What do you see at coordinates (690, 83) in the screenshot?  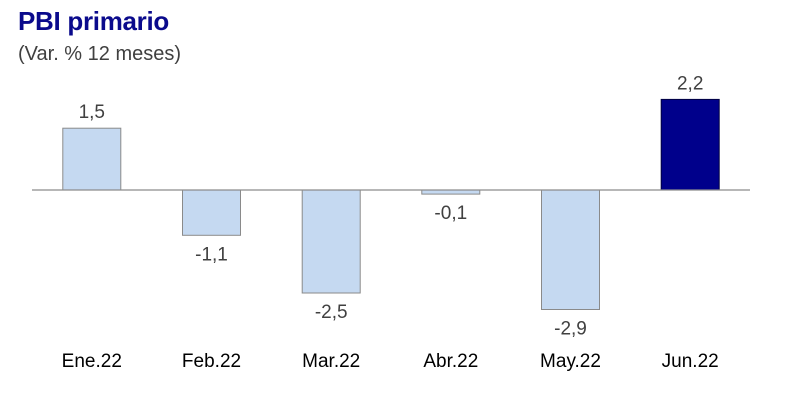 I see `data-label: 2,2` at bounding box center [690, 83].